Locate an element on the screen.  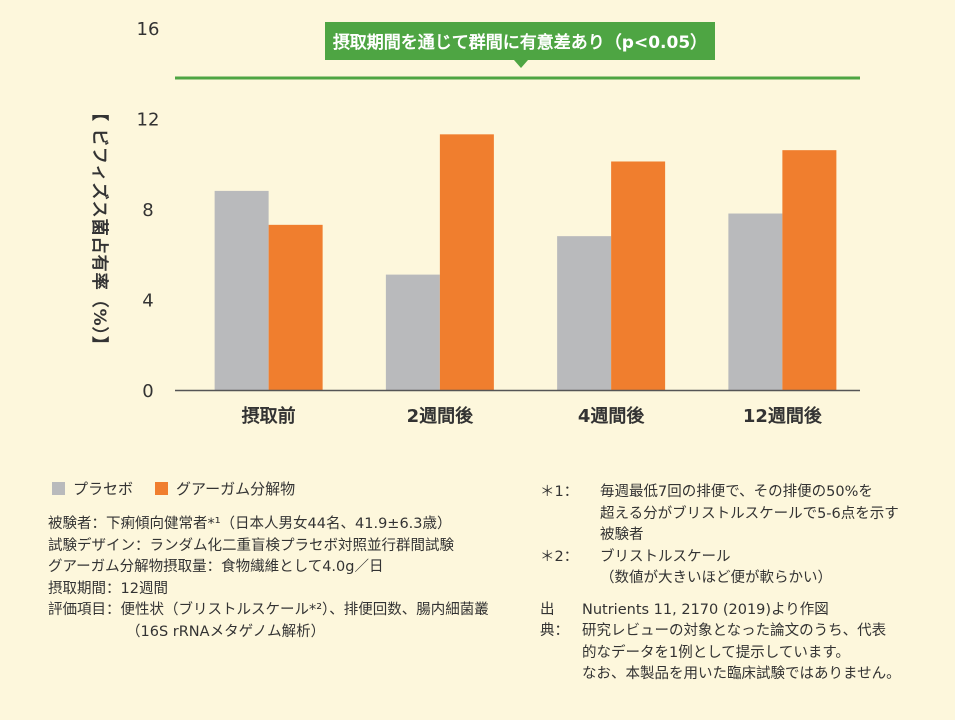
x-axis-labels: 摂取前 2週間後 4週間後 12週間後 is located at coordinates (532, 416).